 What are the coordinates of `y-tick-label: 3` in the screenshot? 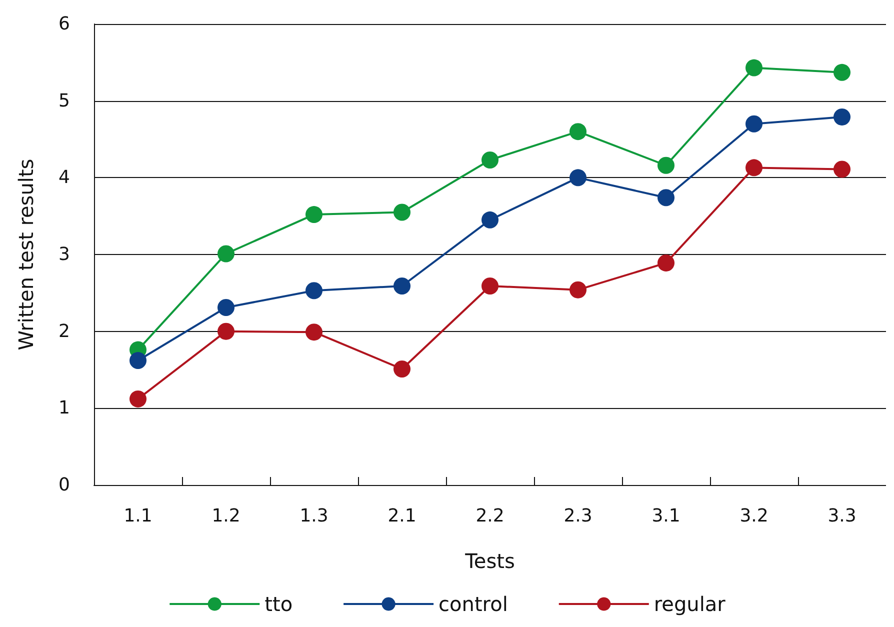 It's located at (64, 254).